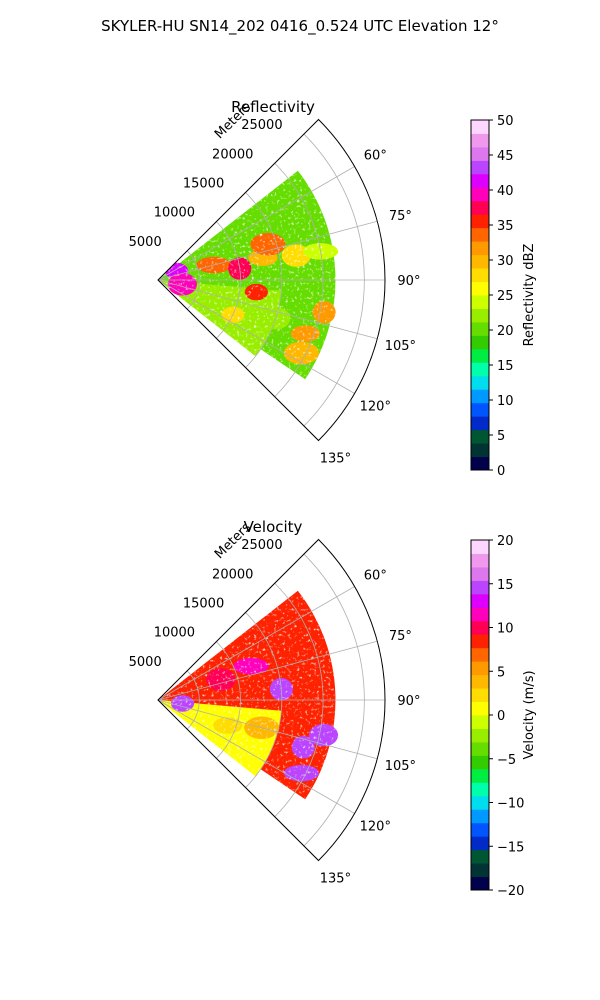 This screenshot has height=1000, width=600. Describe the element at coordinates (400, 766) in the screenshot. I see `velocity-angle-tick-label: 105°` at that location.